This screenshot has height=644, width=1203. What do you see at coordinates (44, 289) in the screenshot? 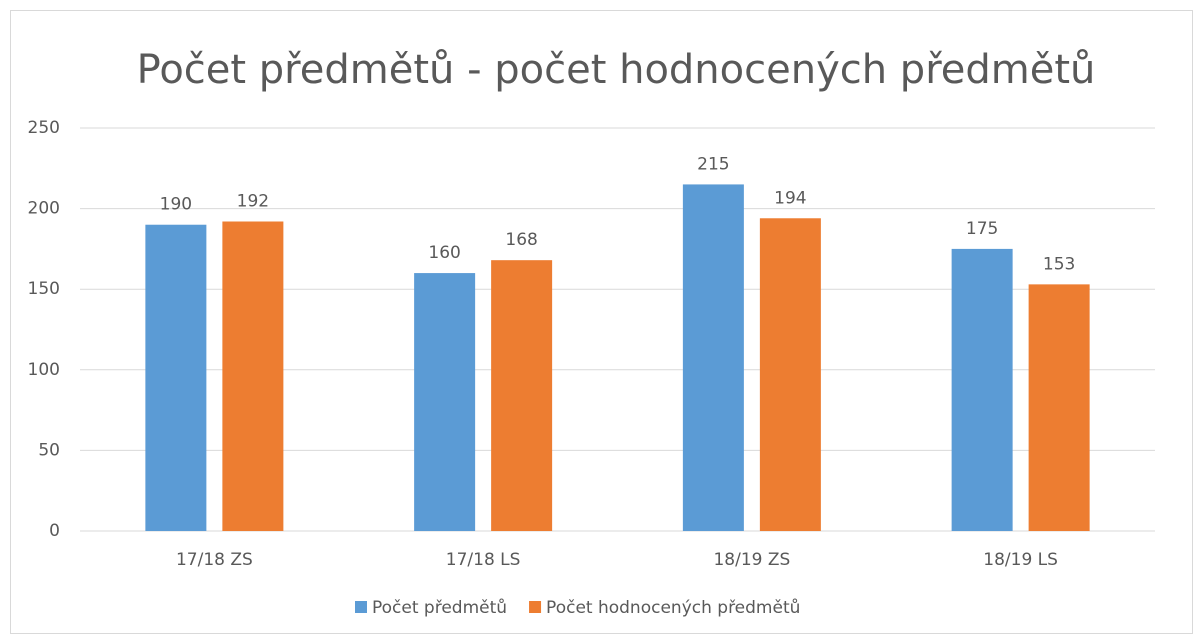
I see `y-tick-label: 150` at bounding box center [44, 289].